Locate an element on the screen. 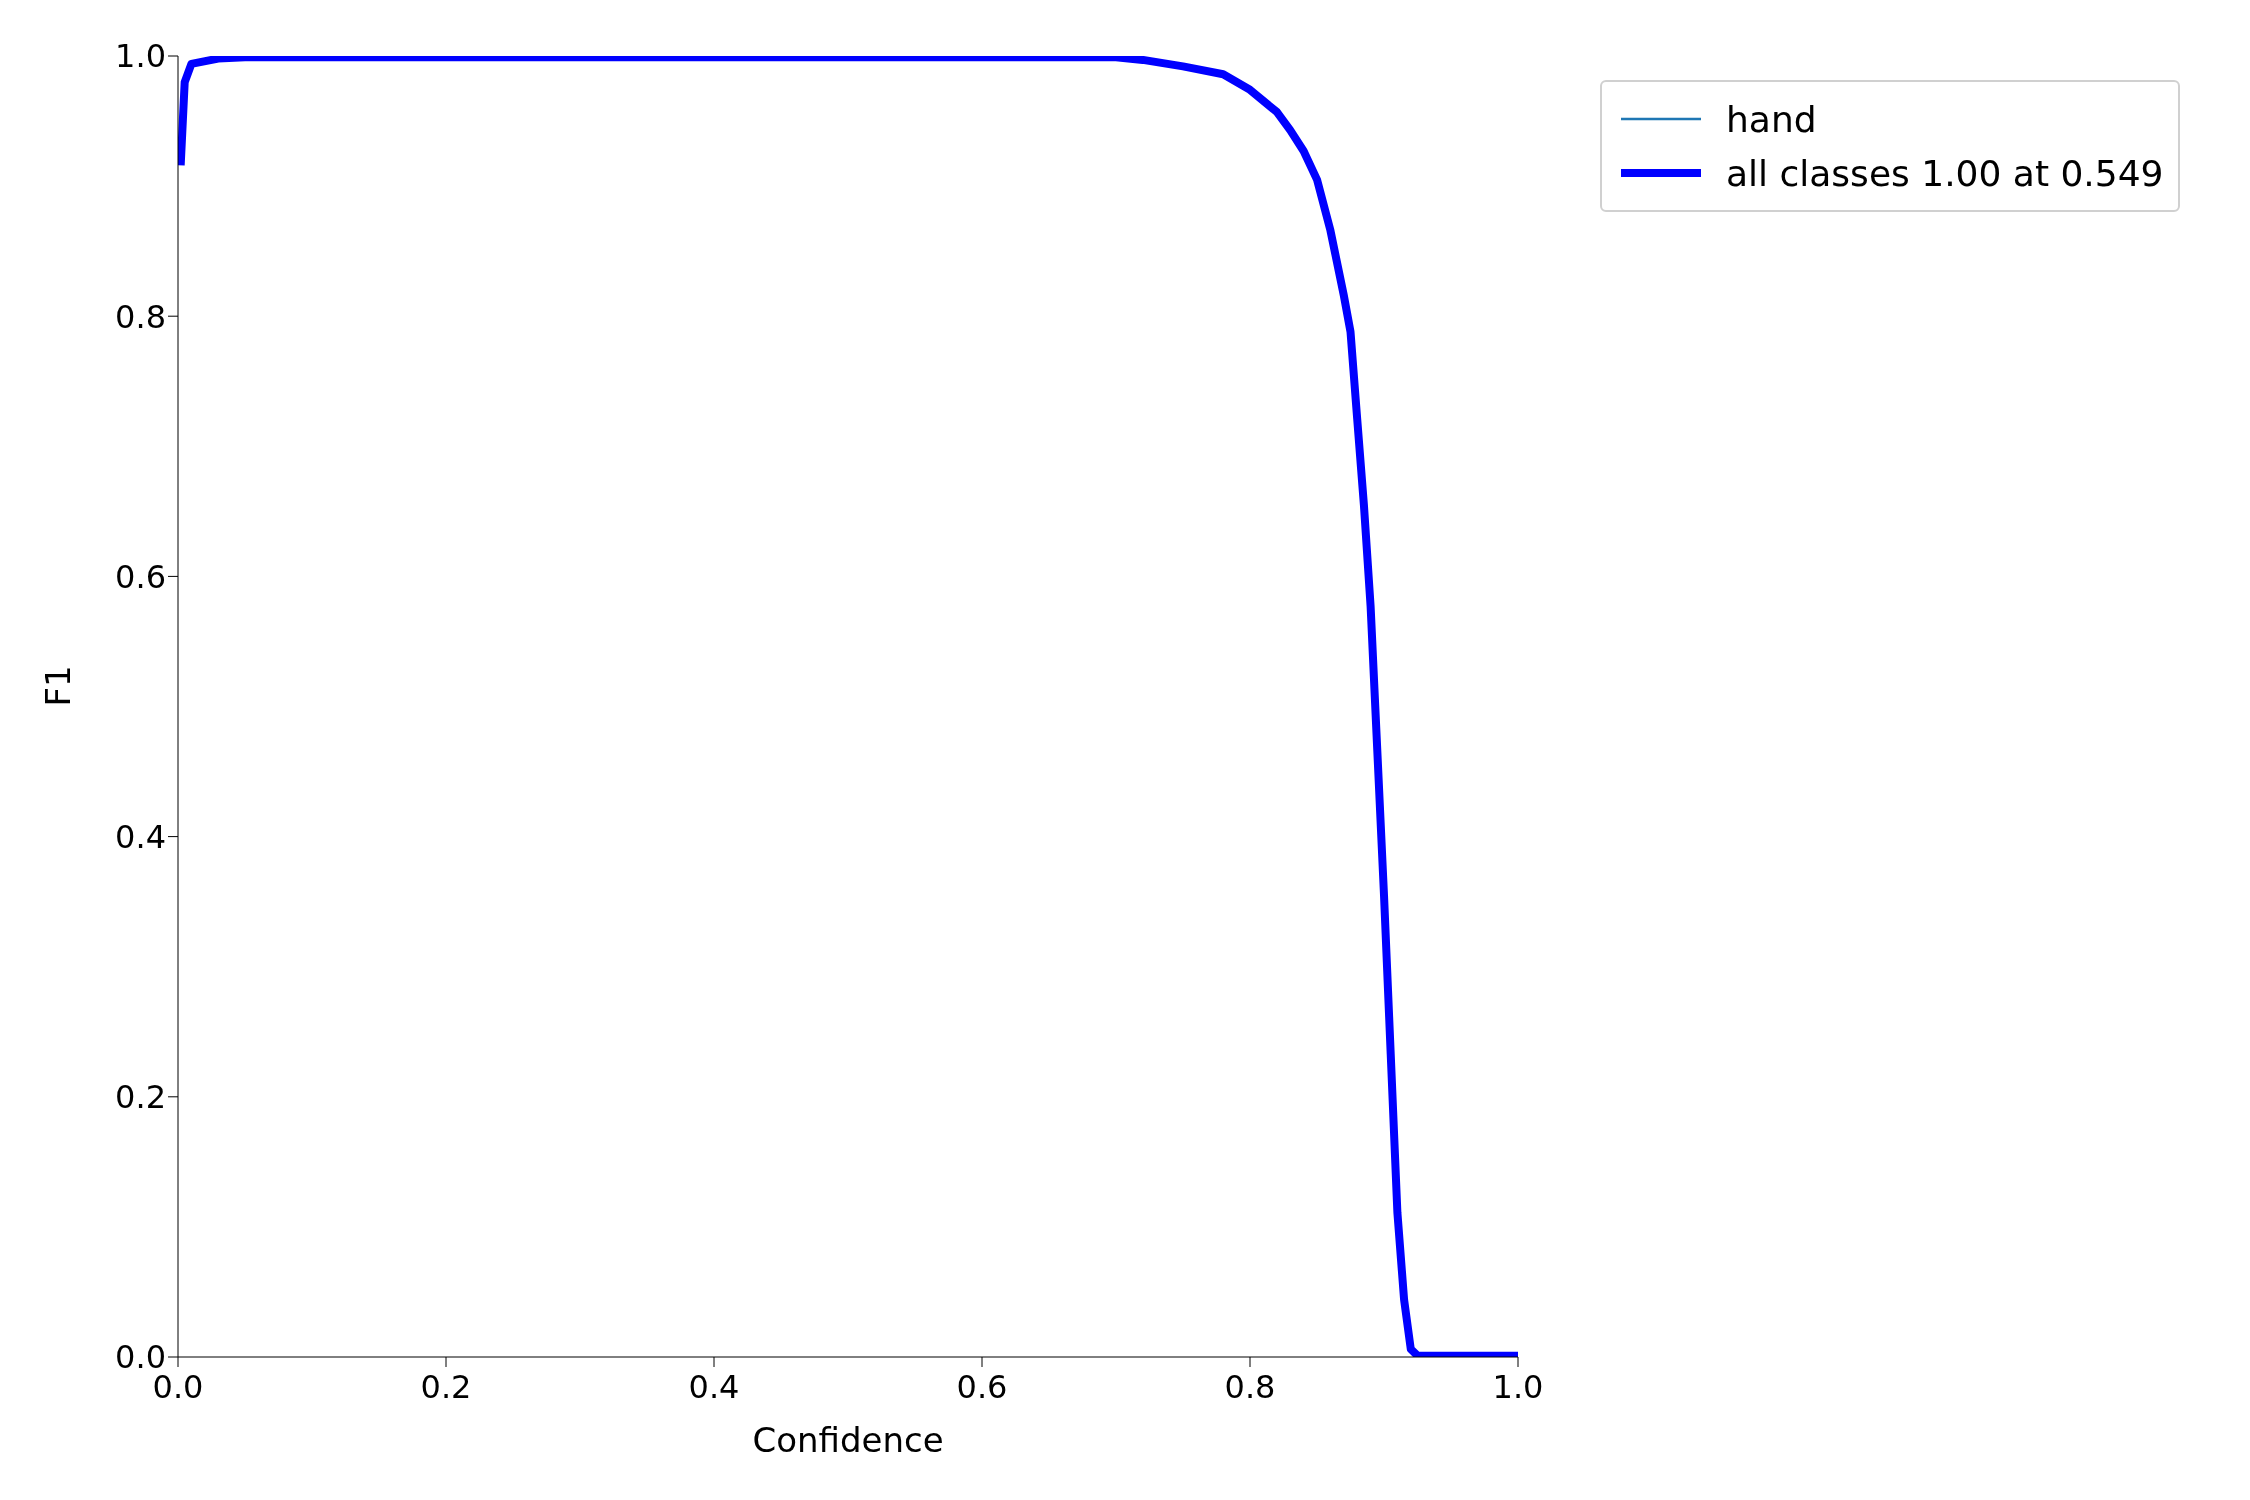  x-tick-label: 0.0 is located at coordinates (178, 1386).